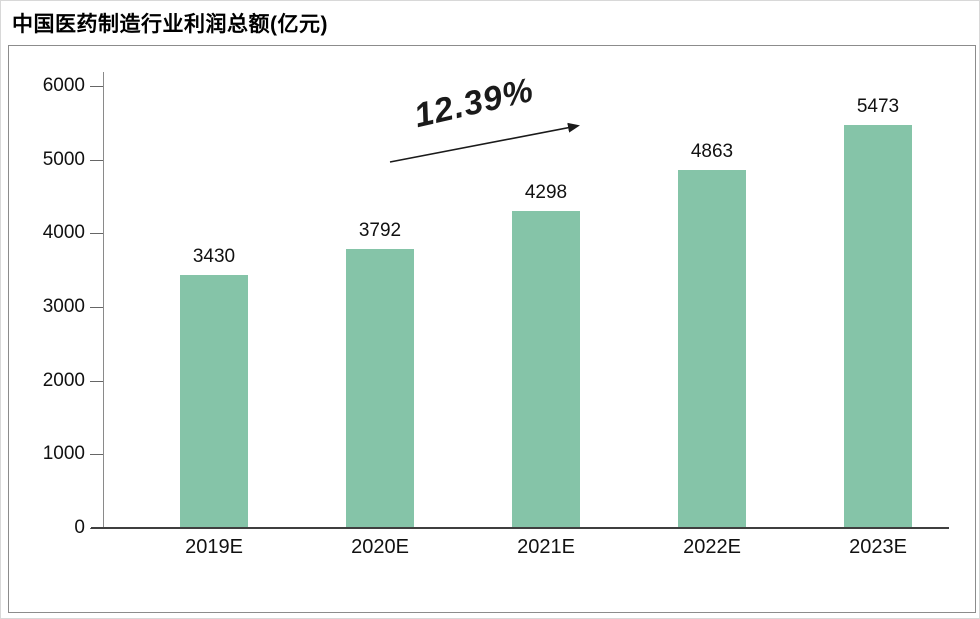  What do you see at coordinates (63, 453) in the screenshot?
I see `y-tick-label: 1000` at bounding box center [63, 453].